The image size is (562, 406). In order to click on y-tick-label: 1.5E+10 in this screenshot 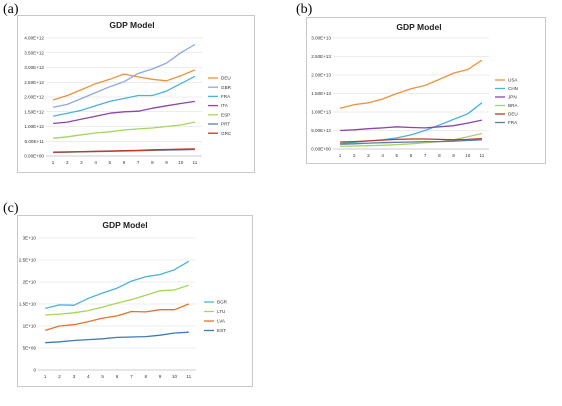, I will do `click(28, 304)`.